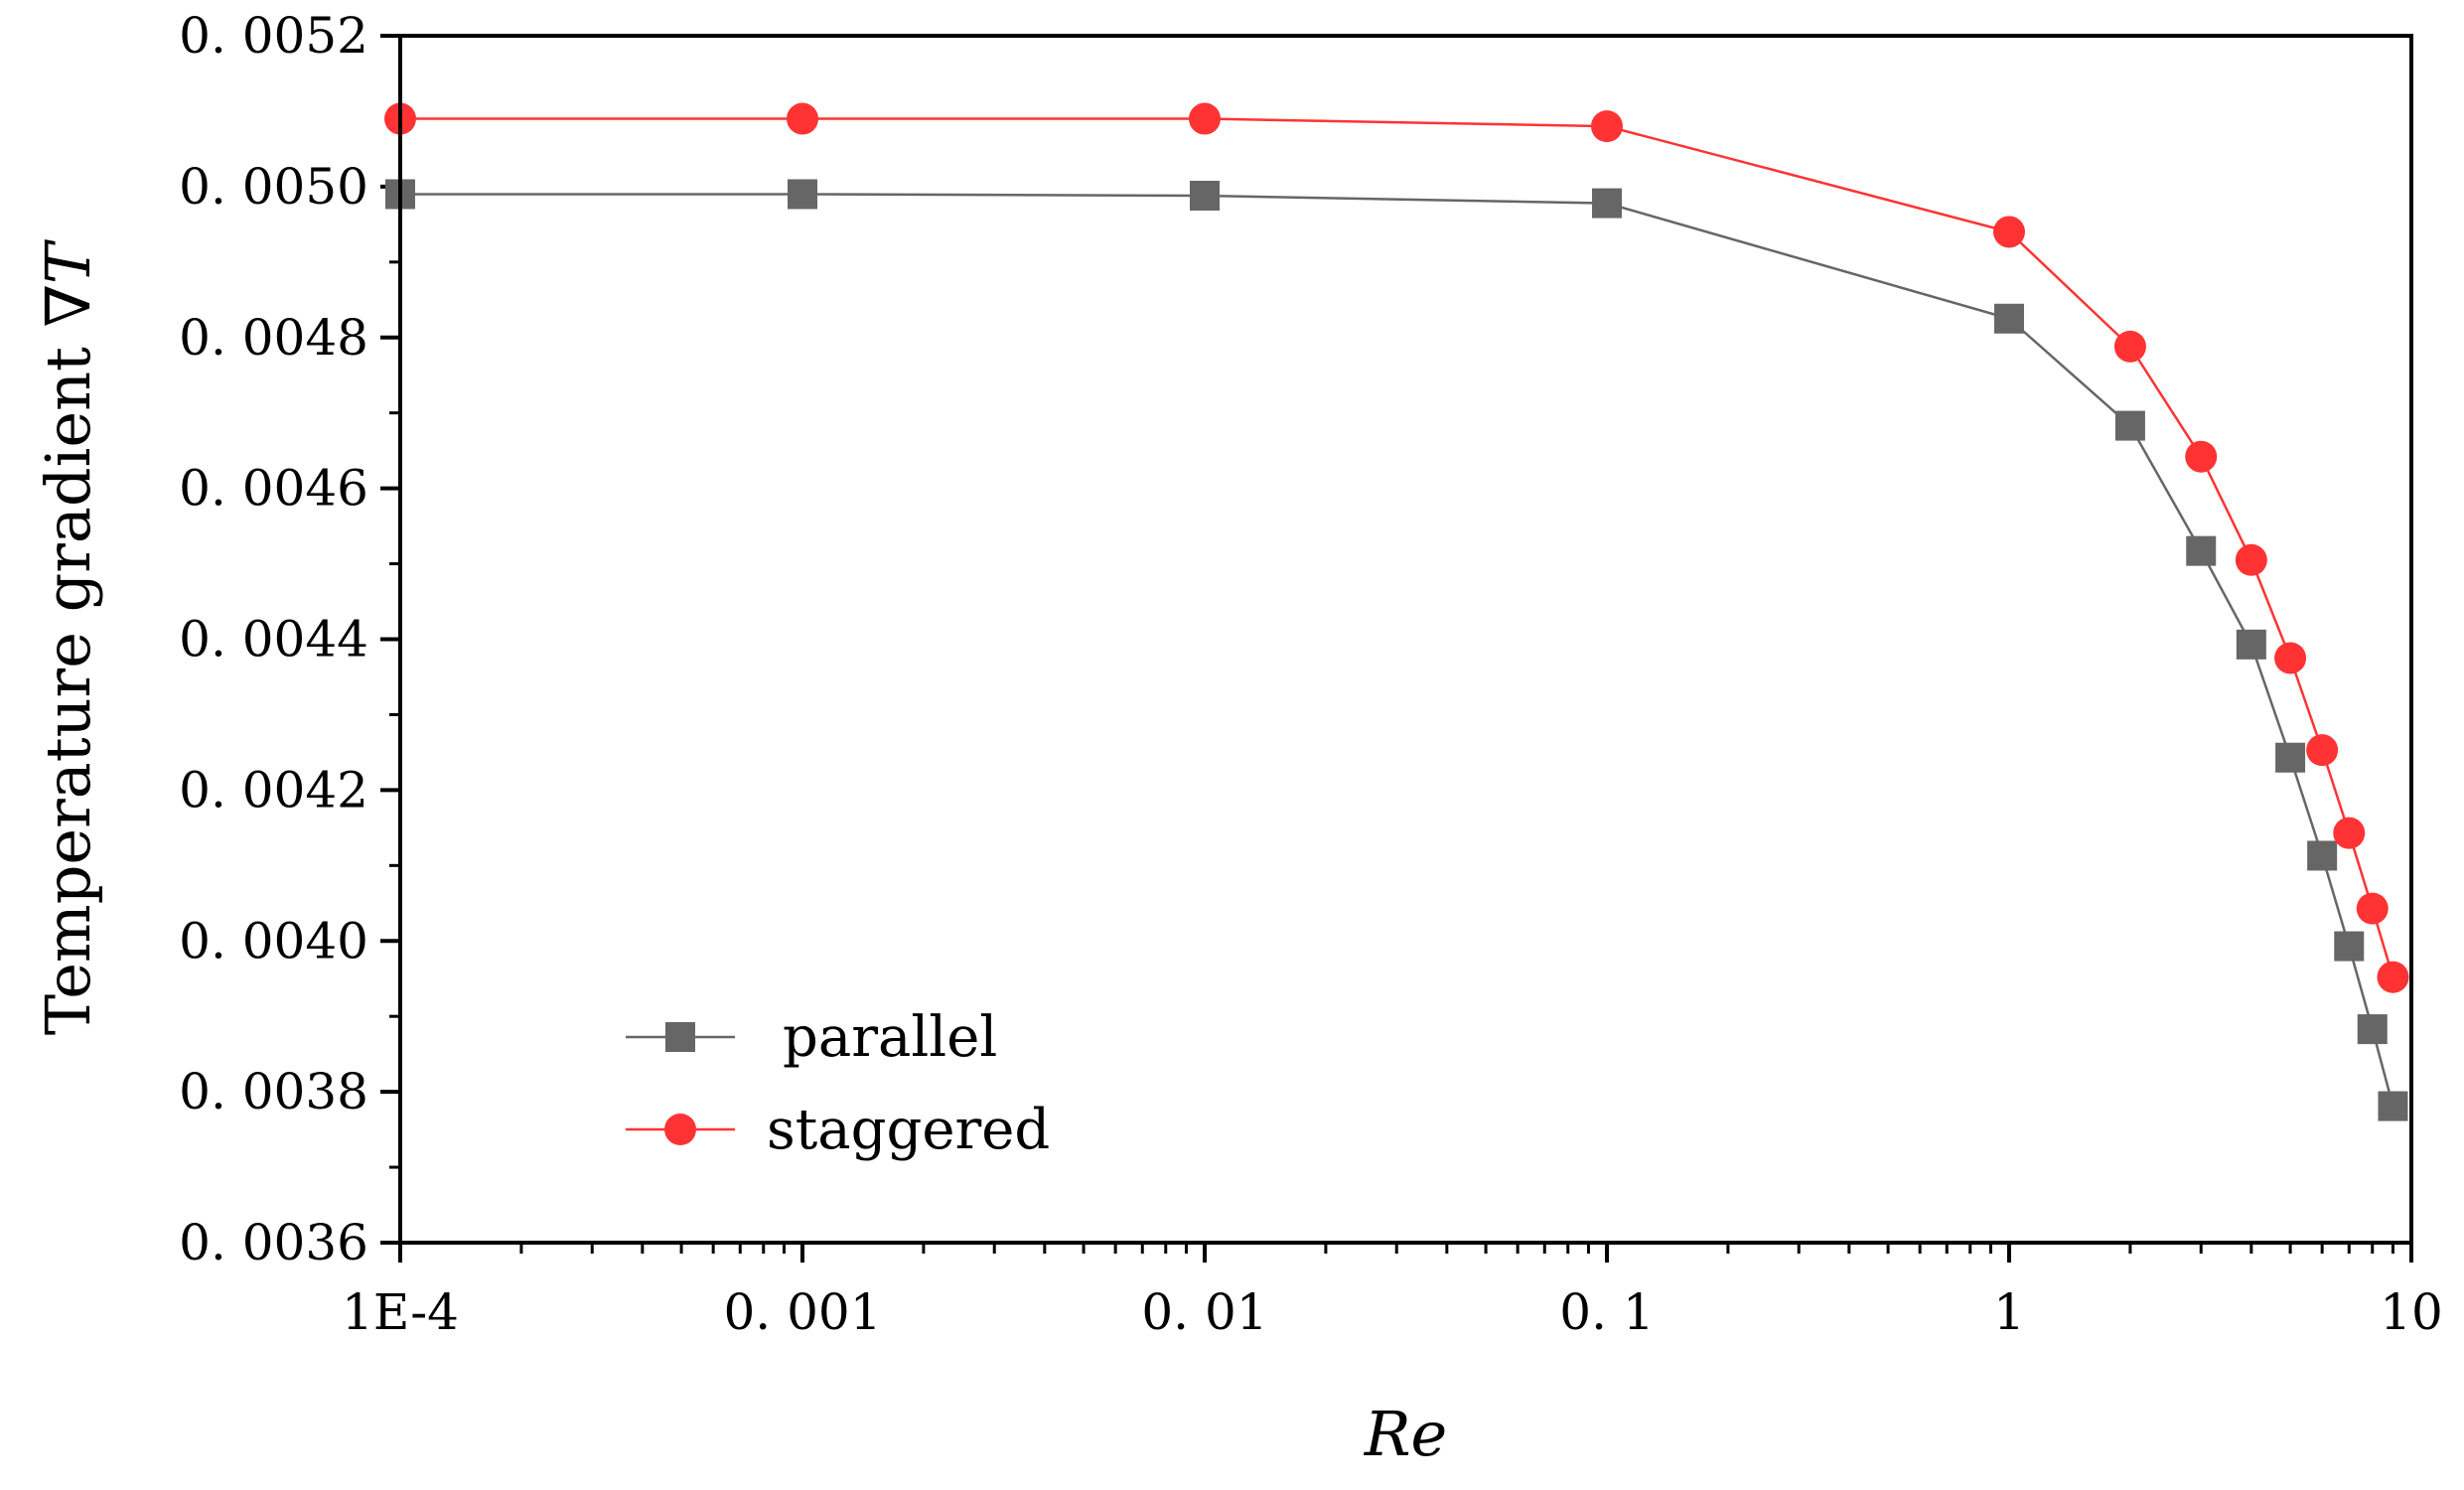  What do you see at coordinates (273, 1091) in the screenshot?
I see `y-tick-label: 0. 0038` at bounding box center [273, 1091].